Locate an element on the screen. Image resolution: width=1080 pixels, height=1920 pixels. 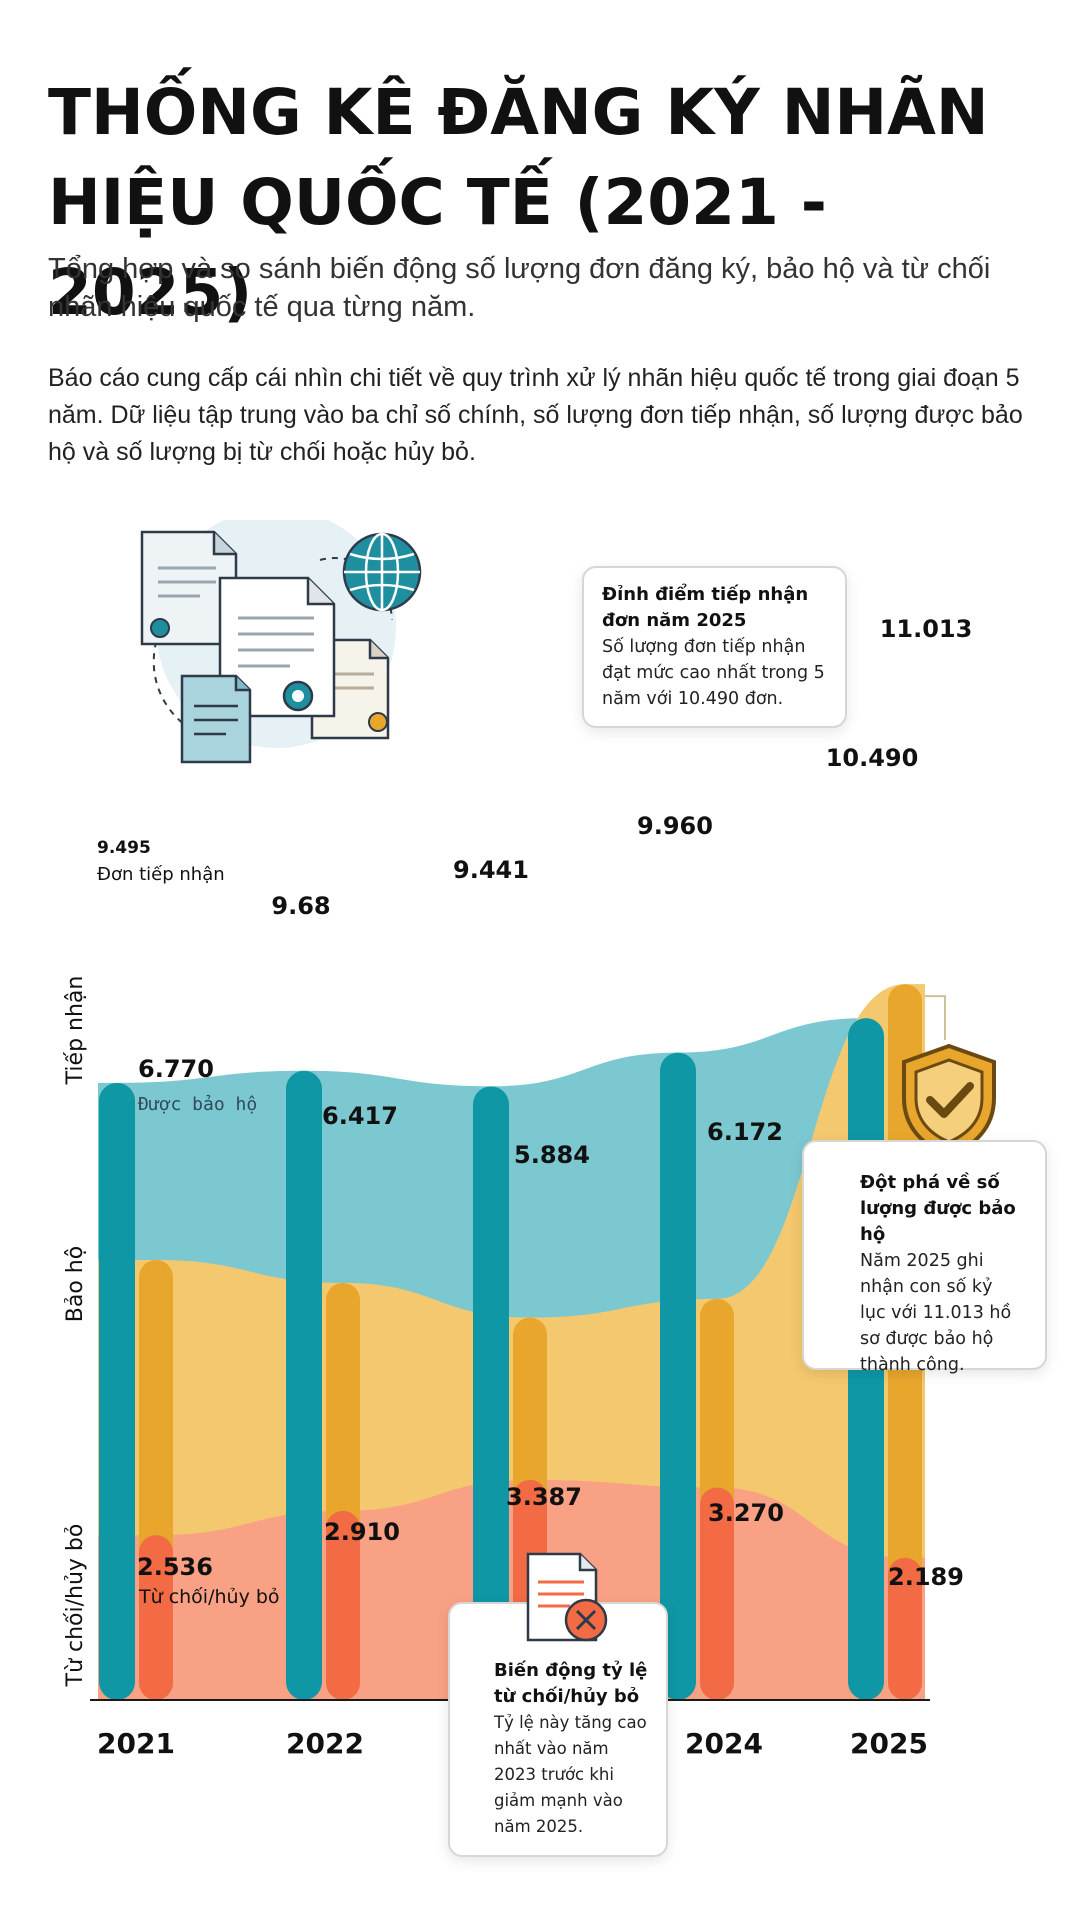
protected-value-label: 6.417 is located at coordinates (360, 1116).